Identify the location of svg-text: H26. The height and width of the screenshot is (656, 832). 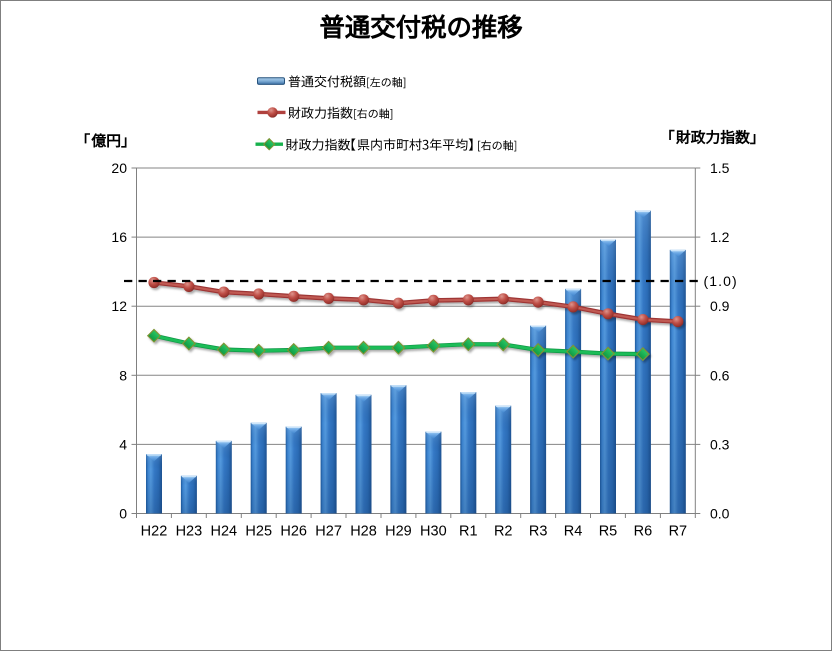
(293, 532).